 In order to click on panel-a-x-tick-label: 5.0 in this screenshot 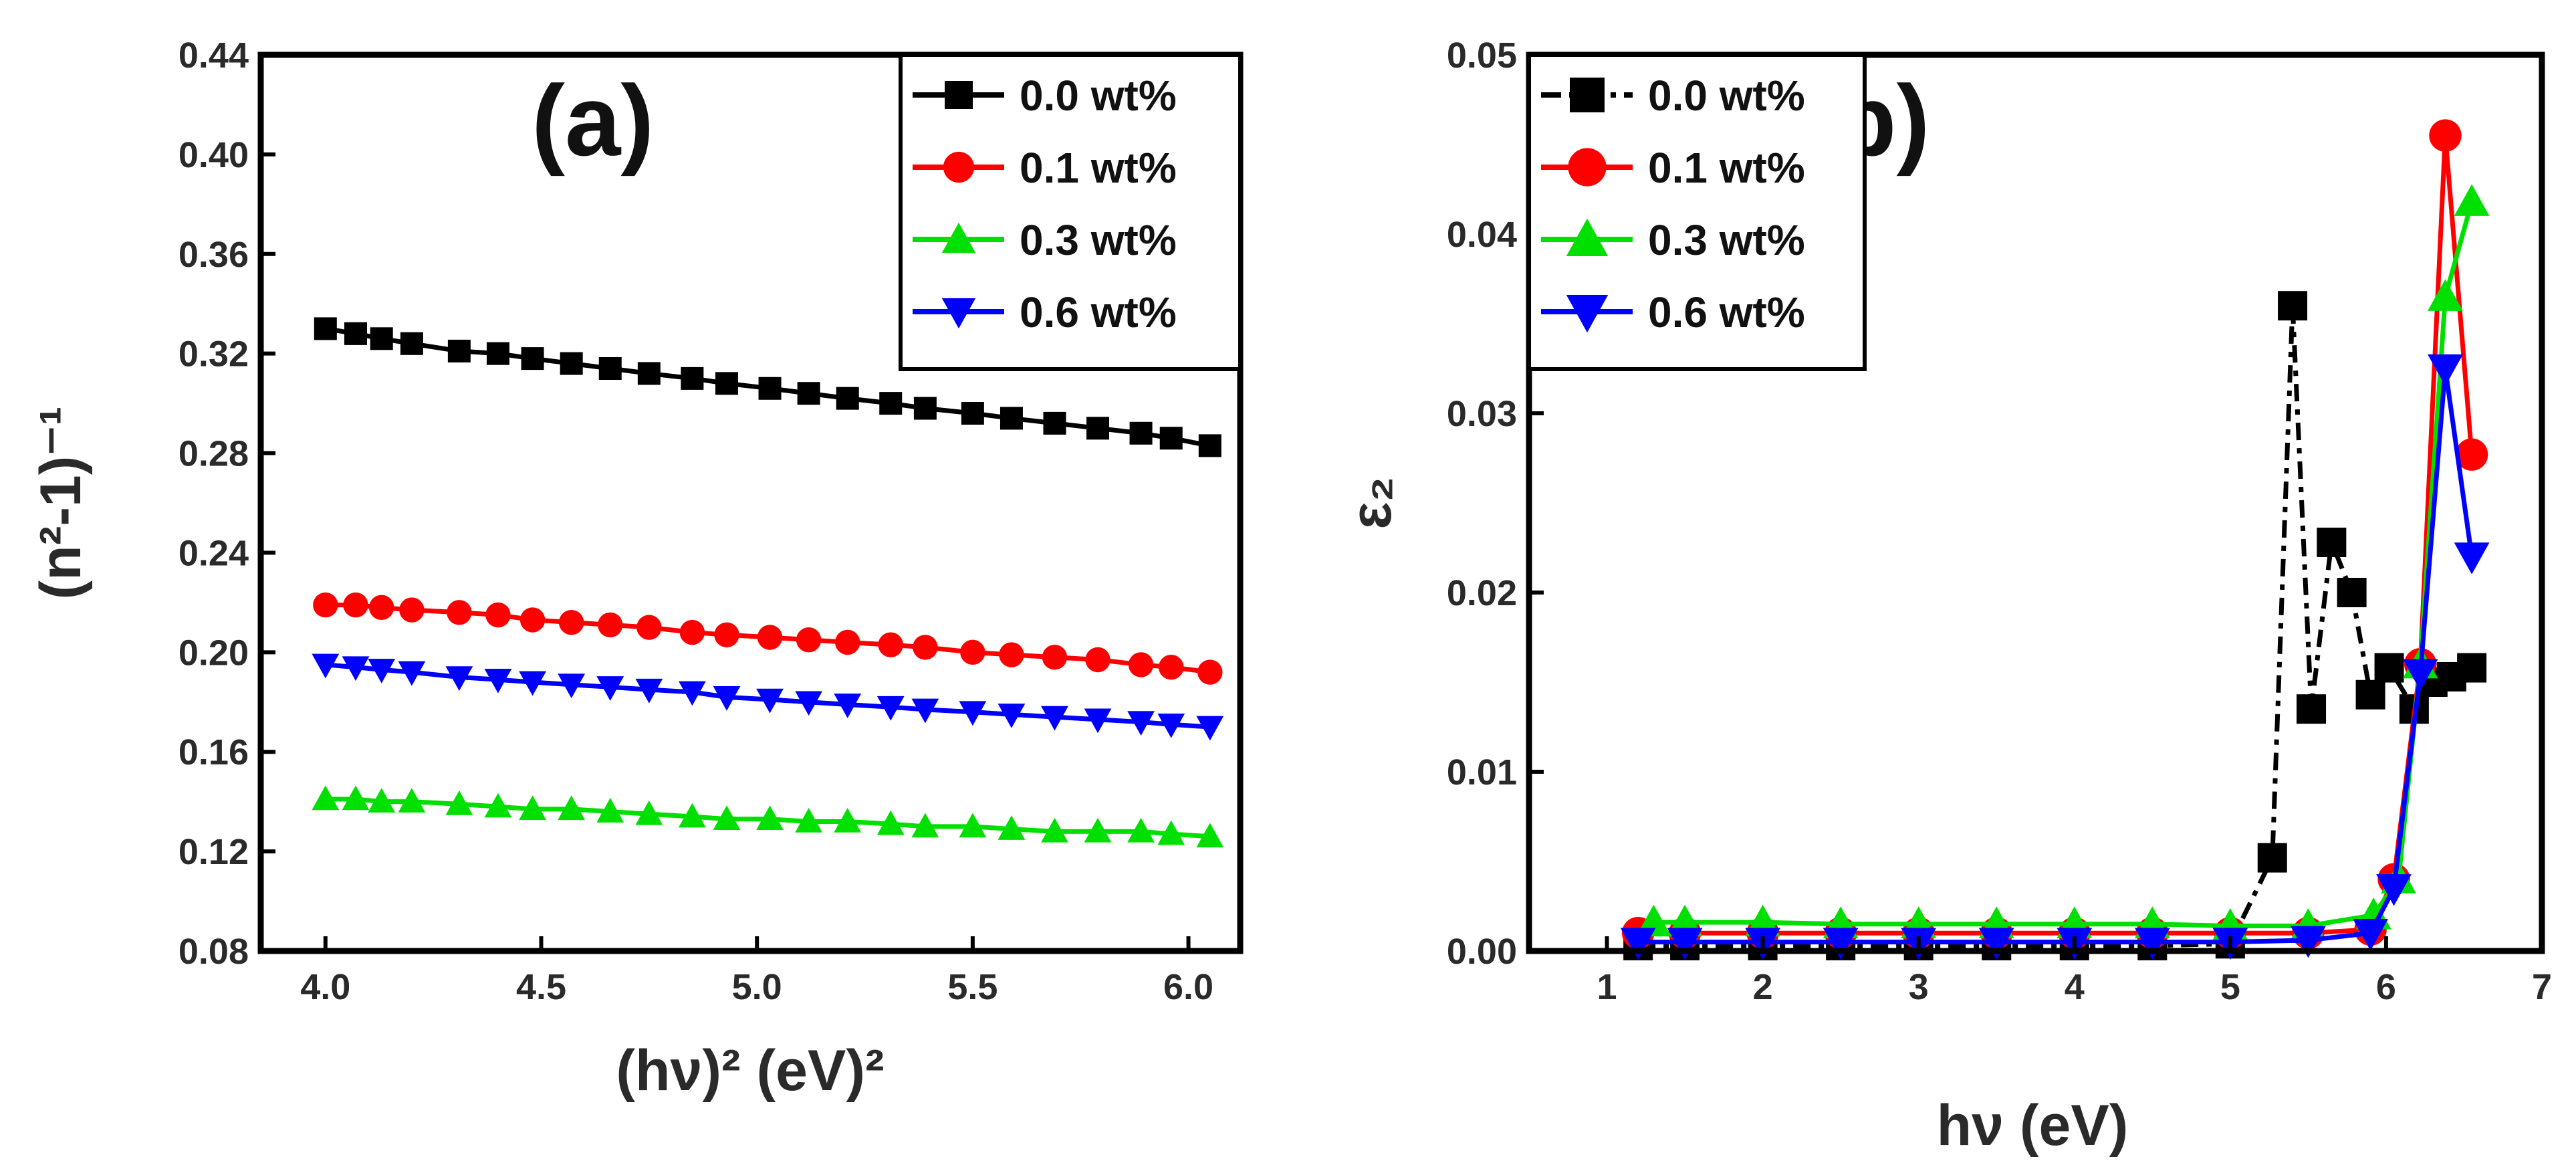, I will do `click(757, 987)`.